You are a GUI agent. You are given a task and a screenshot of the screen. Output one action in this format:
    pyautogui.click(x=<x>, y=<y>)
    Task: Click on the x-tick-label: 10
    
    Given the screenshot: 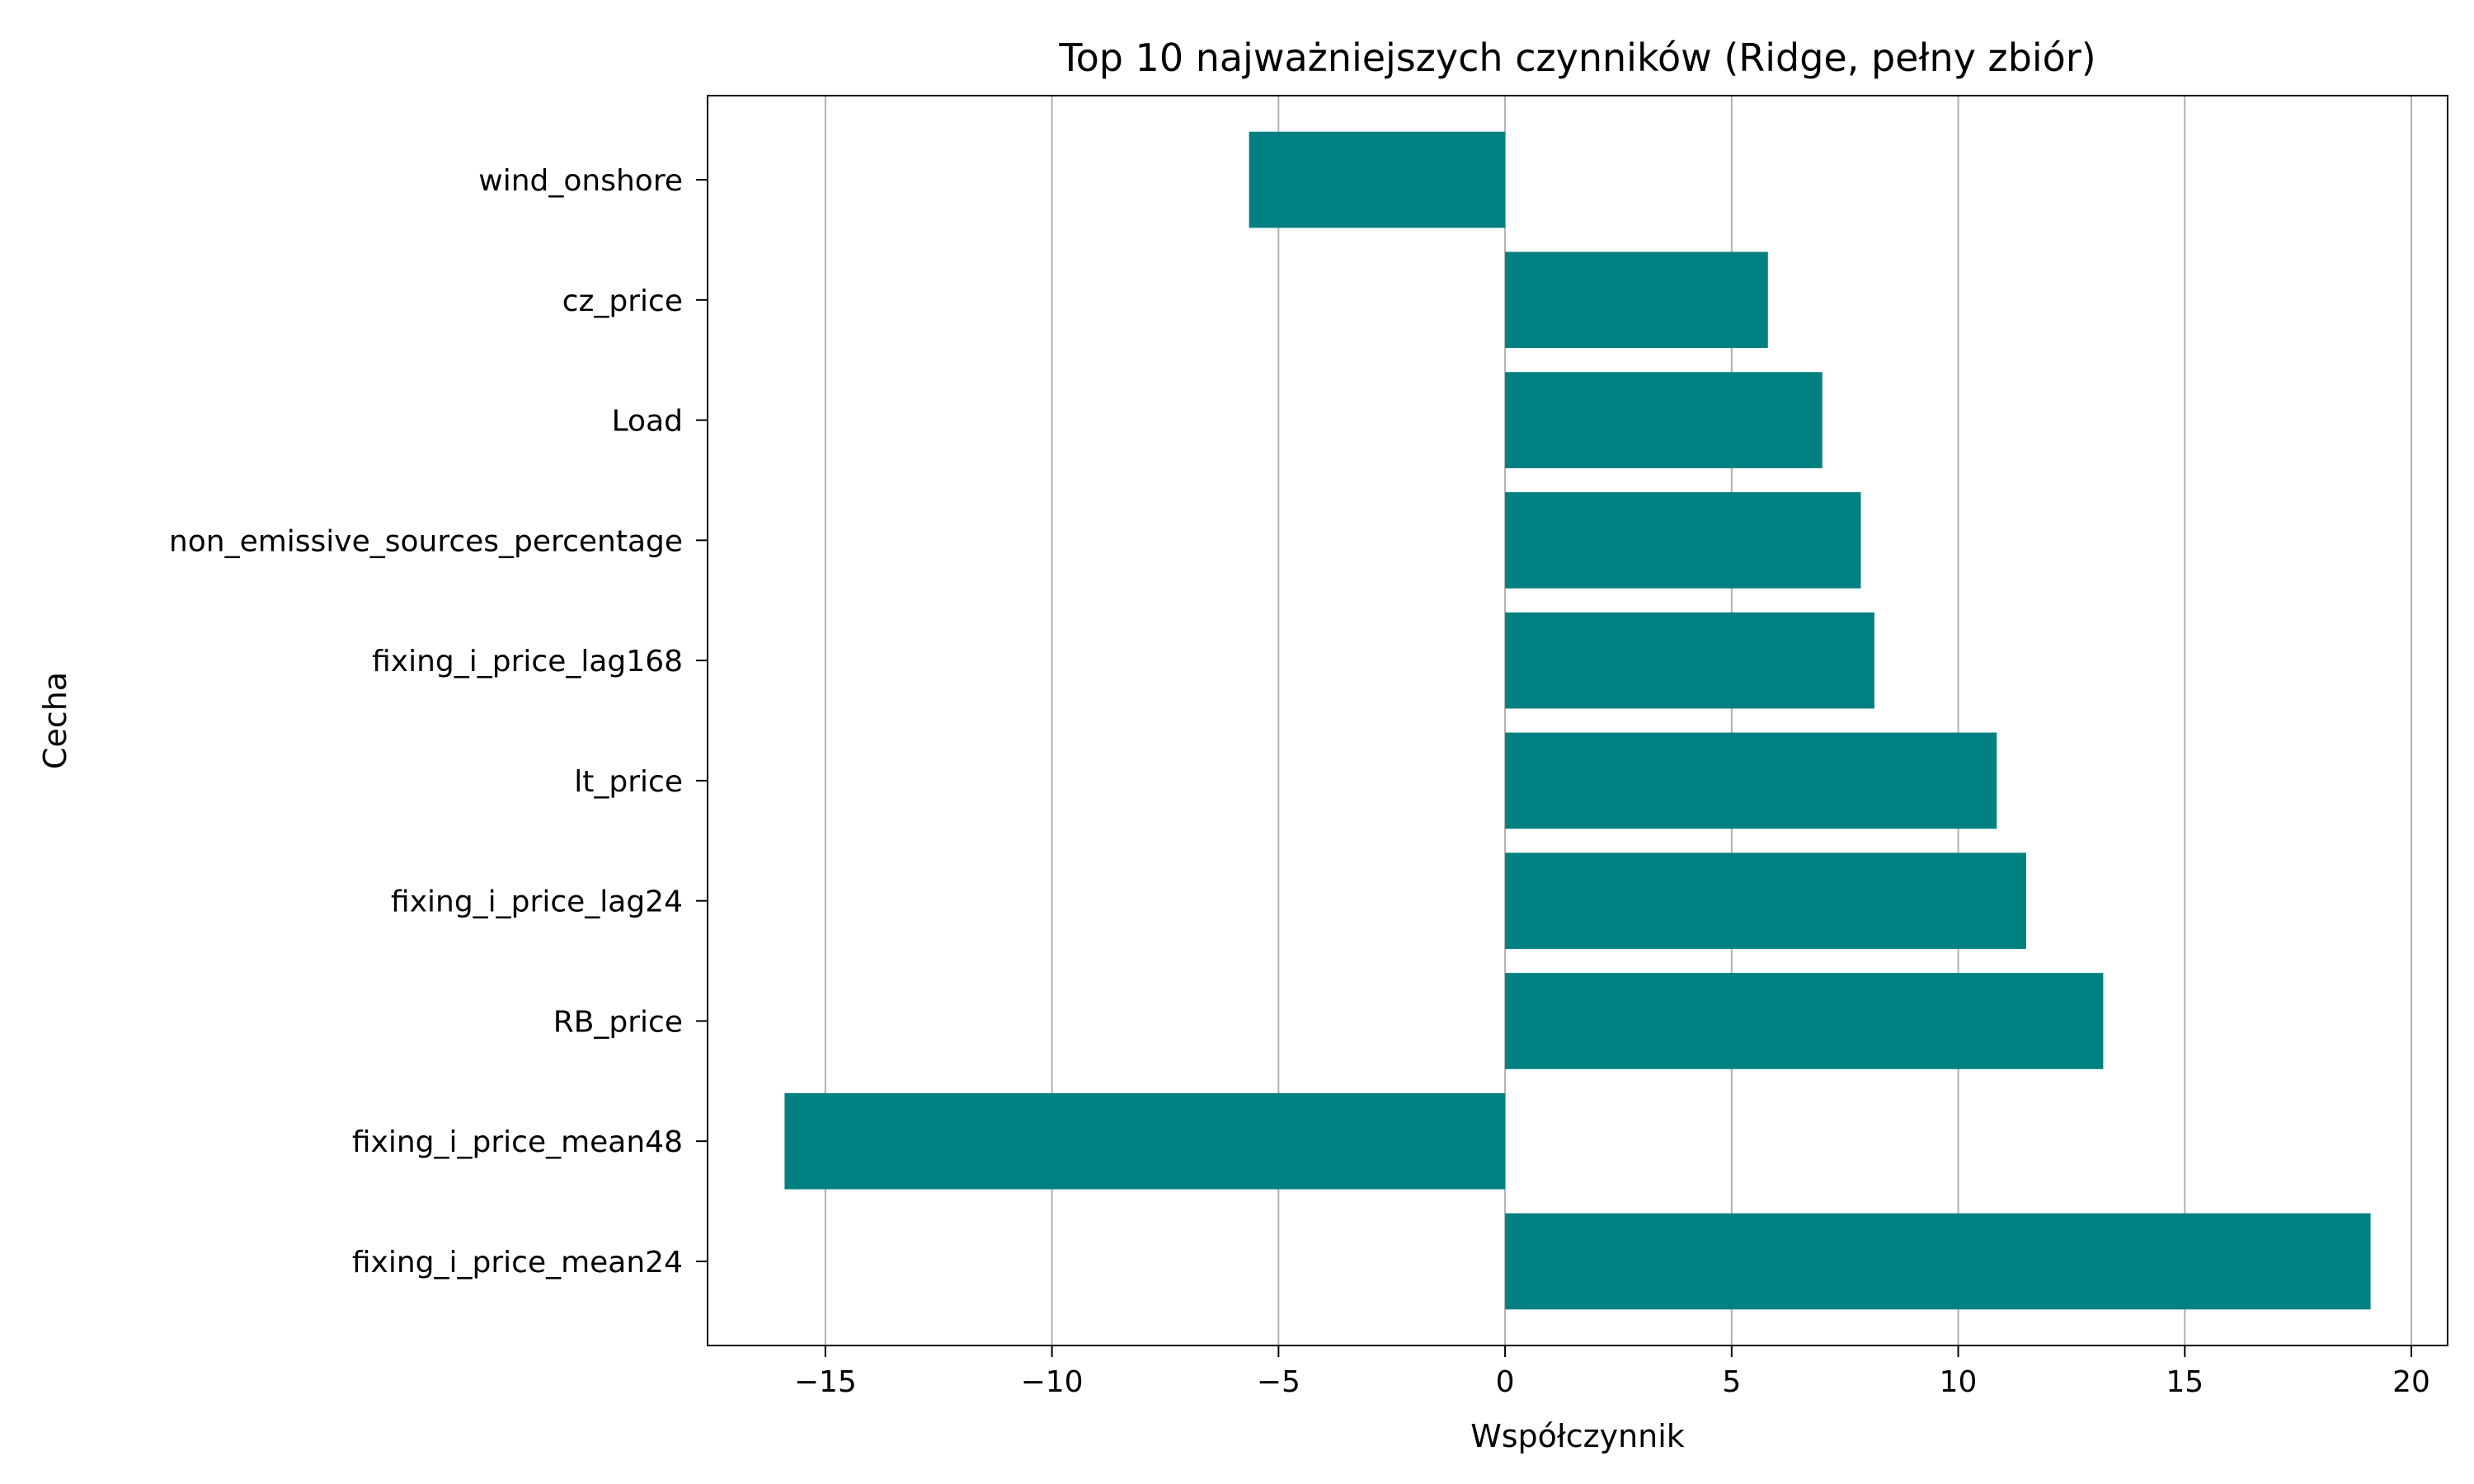 What is the action you would take?
    pyautogui.click(x=1959, y=1382)
    